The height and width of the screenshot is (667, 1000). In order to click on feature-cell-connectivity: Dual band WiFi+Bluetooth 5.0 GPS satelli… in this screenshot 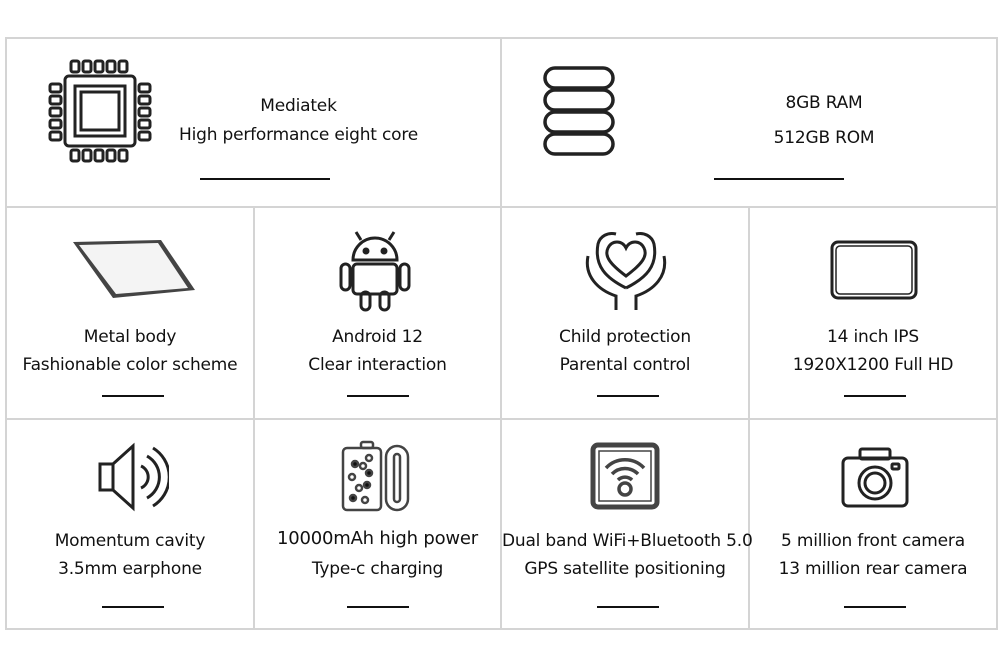, I will do `click(627, 525)`.